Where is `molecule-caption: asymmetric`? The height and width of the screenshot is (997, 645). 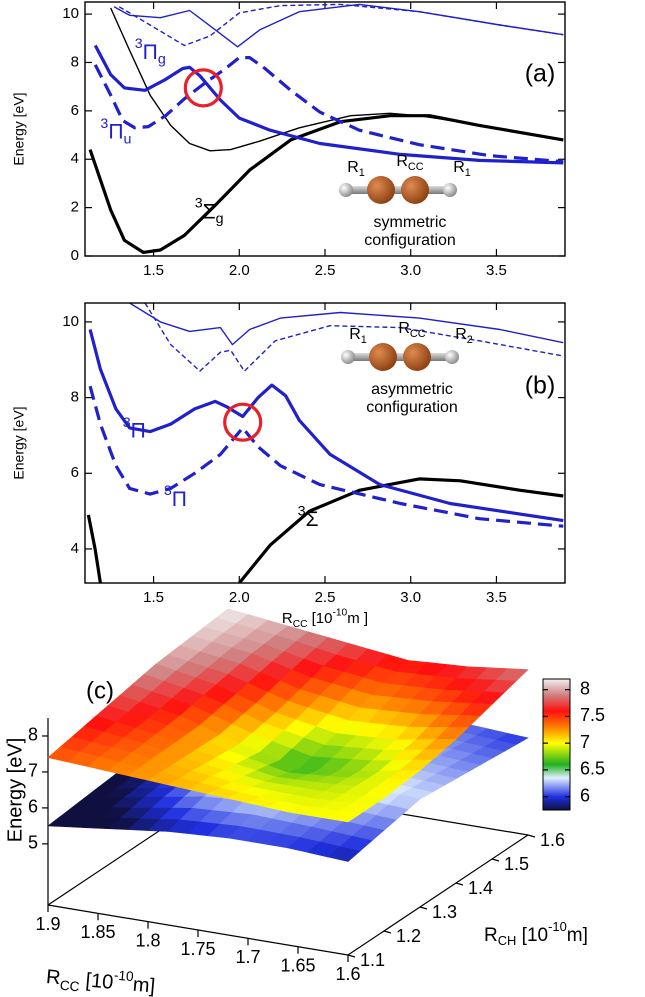
molecule-caption: asymmetric is located at coordinates (412, 389).